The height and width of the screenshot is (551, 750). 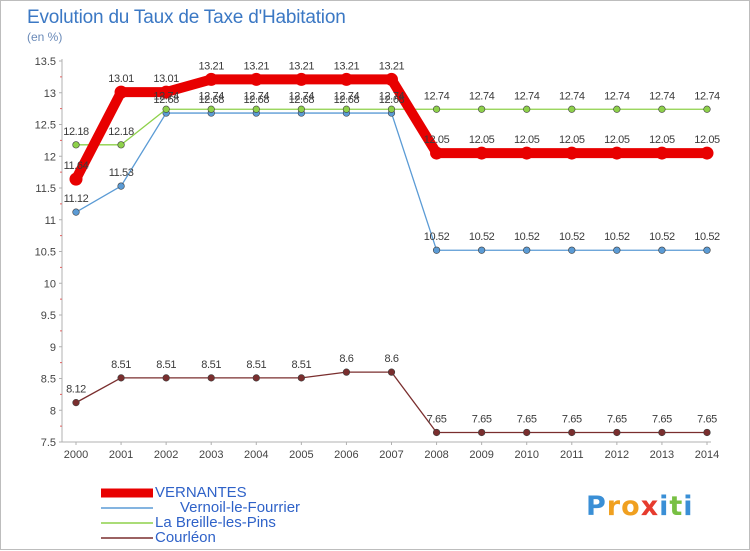 What do you see at coordinates (346, 455) in the screenshot?
I see `x-tick-label: 2006` at bounding box center [346, 455].